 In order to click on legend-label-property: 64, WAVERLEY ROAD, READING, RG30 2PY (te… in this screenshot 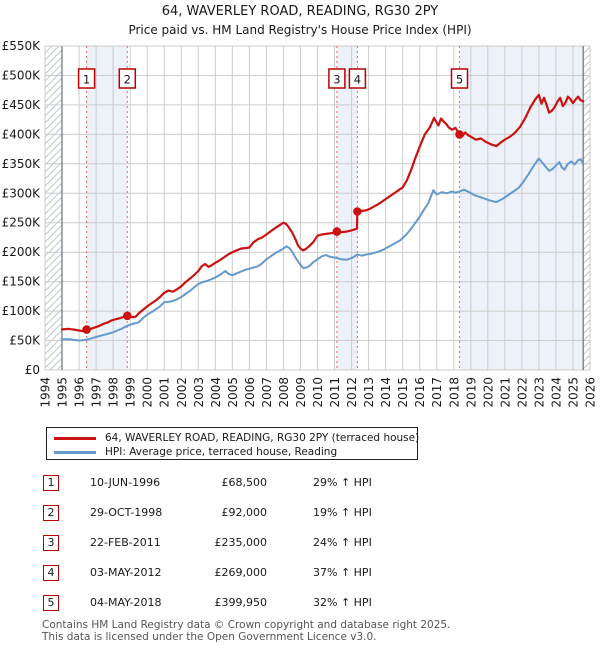, I will do `click(262, 438)`.